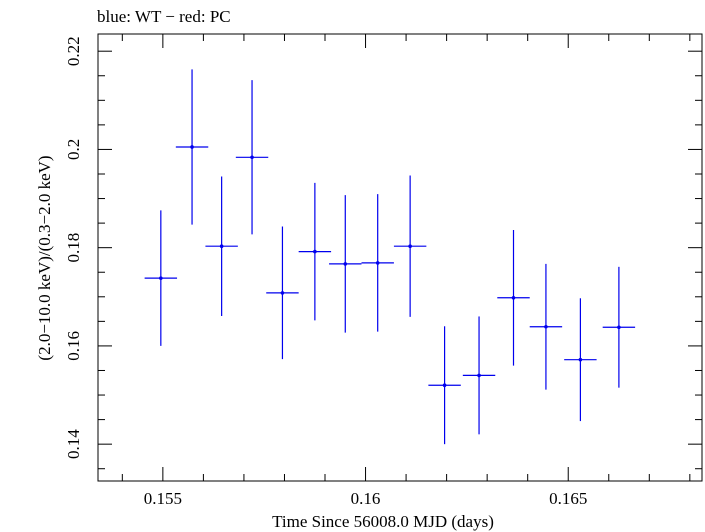  What do you see at coordinates (73, 346) in the screenshot?
I see `y-tick-label: 0.16` at bounding box center [73, 346].